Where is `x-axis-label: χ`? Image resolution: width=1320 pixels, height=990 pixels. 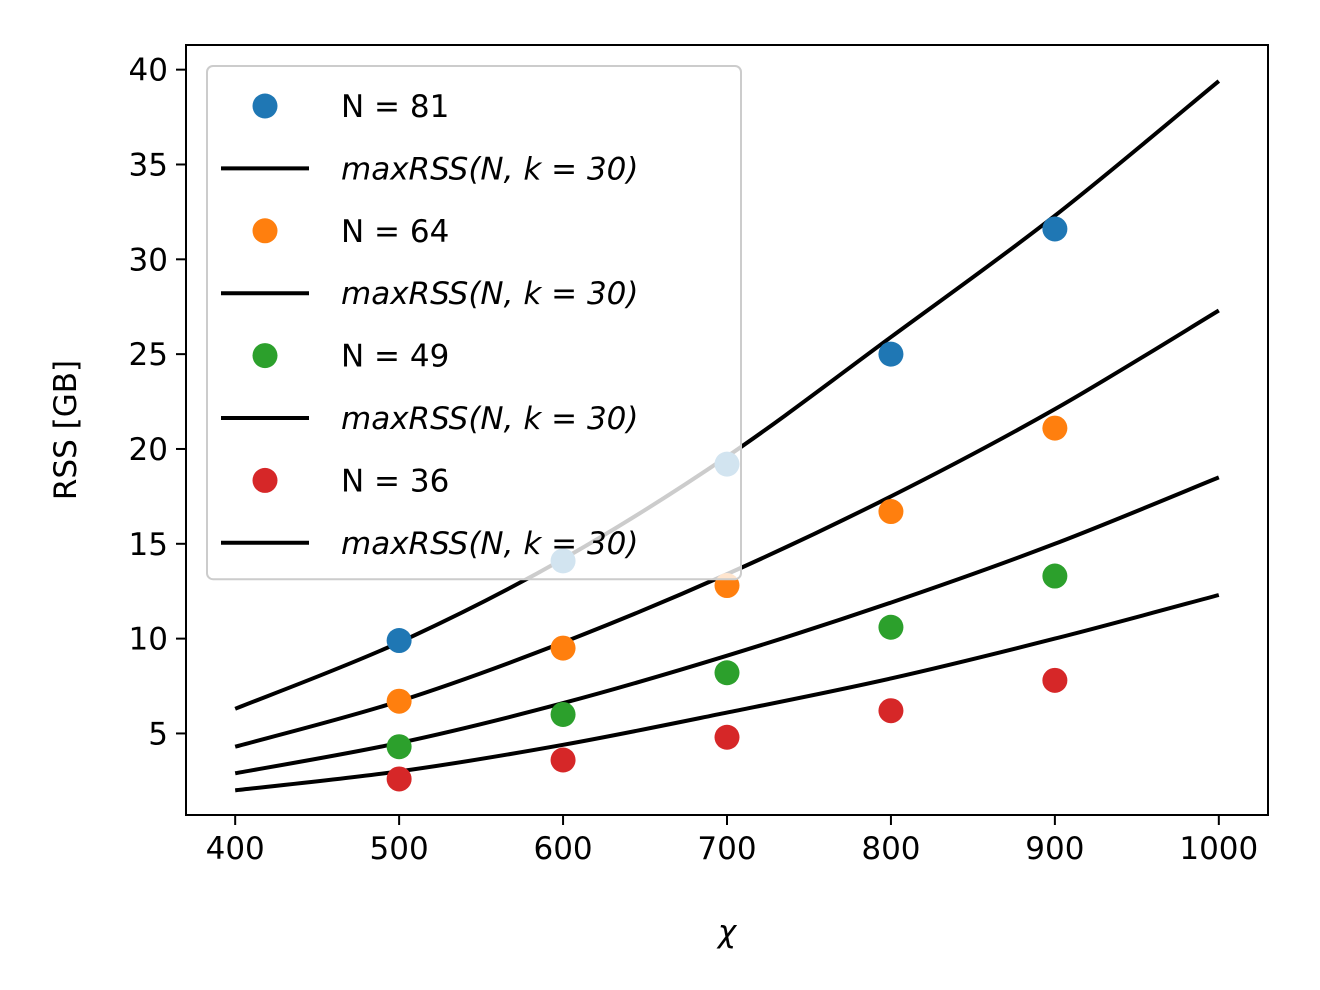 x-axis-label: χ is located at coordinates (727, 932).